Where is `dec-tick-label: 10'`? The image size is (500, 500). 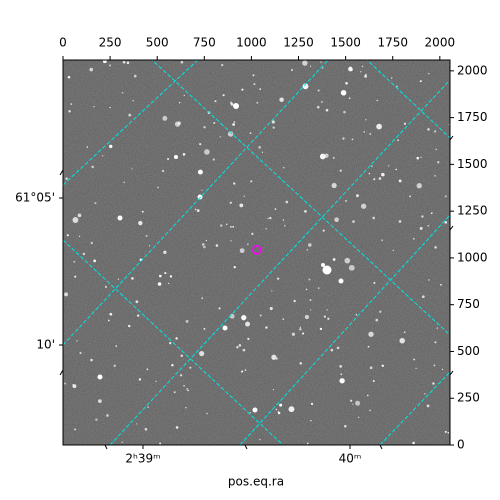 dec-tick-label: 10' is located at coordinates (45, 345).